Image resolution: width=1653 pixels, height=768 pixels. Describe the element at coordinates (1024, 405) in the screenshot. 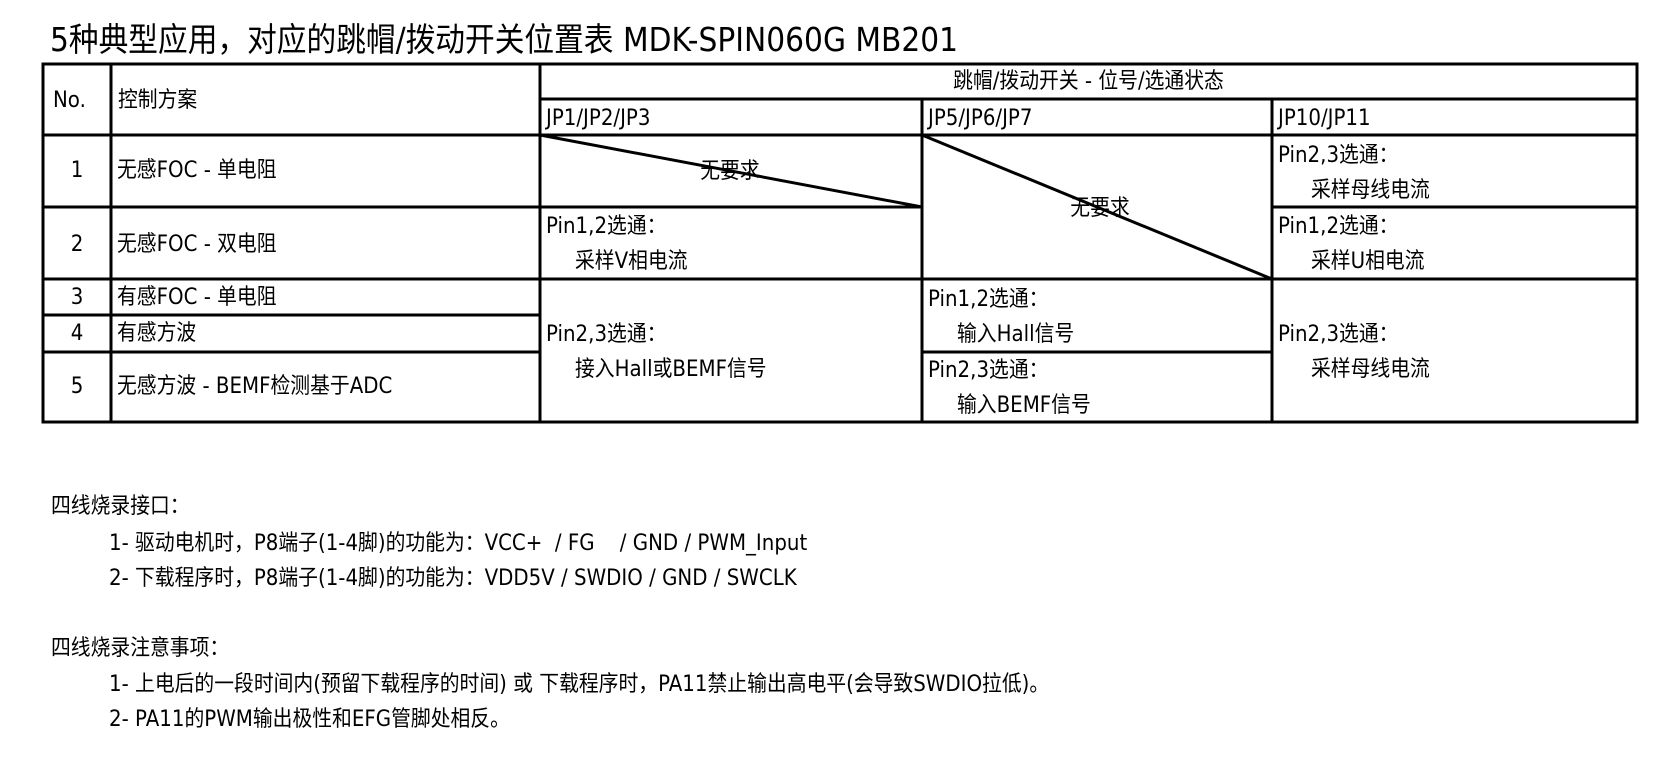

I see `cell-line: 输入BEMF信号` at that location.